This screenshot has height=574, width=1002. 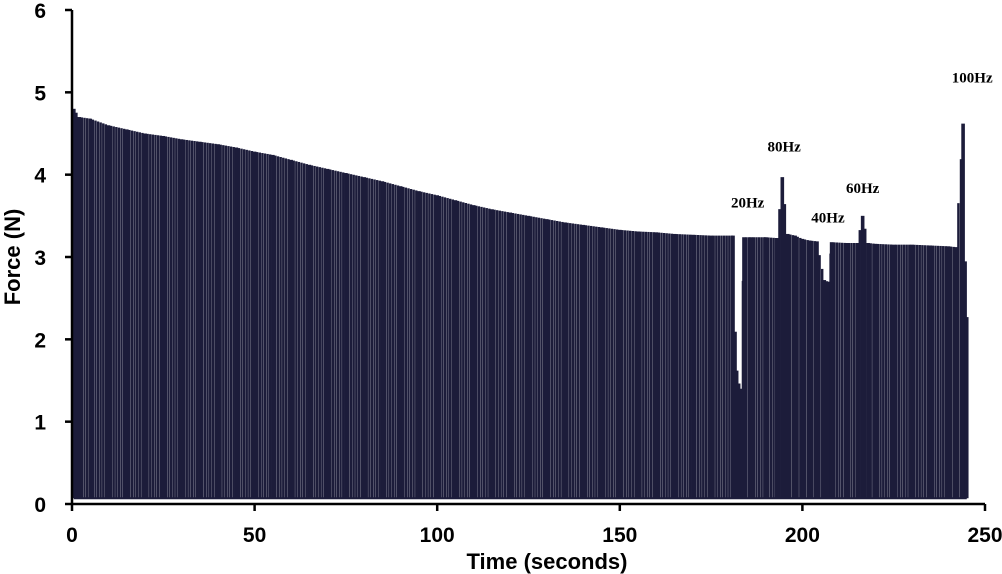 I want to click on x-tick-label: 200, so click(x=802, y=535).